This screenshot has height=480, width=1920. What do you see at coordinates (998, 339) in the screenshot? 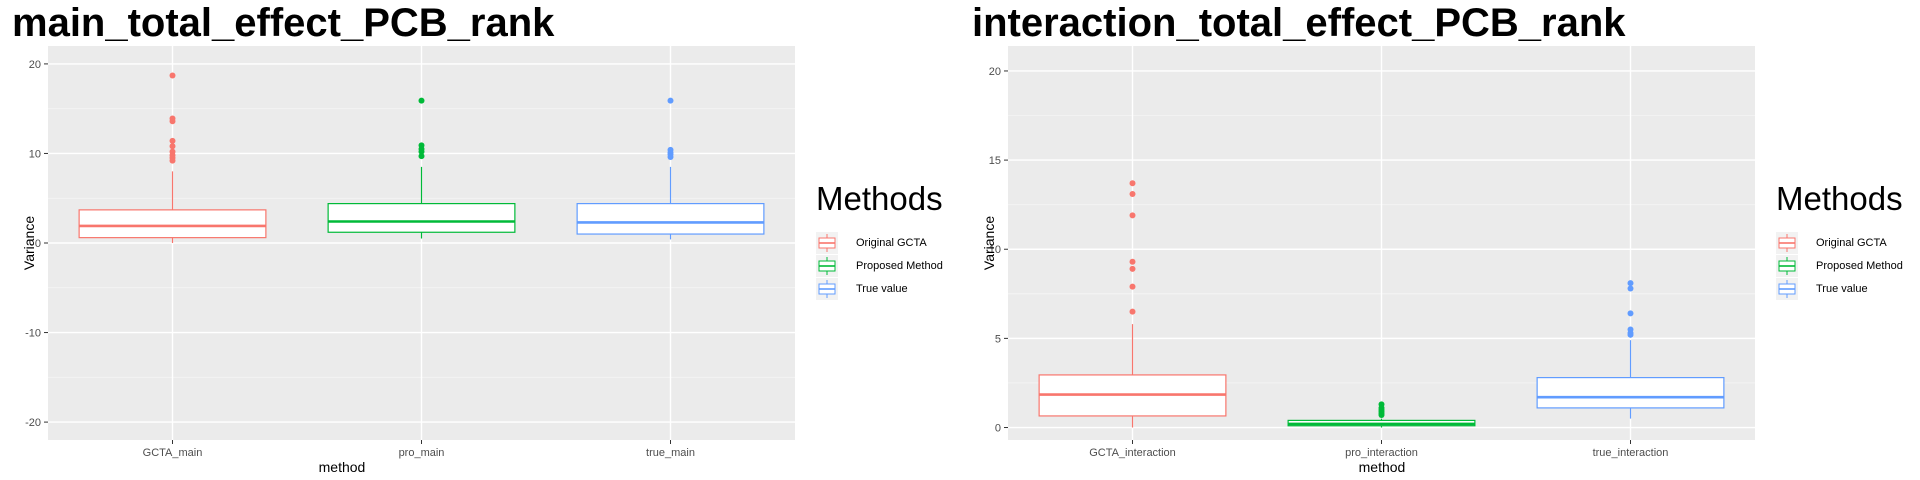
I see `y-tick-label: 5` at bounding box center [998, 339].